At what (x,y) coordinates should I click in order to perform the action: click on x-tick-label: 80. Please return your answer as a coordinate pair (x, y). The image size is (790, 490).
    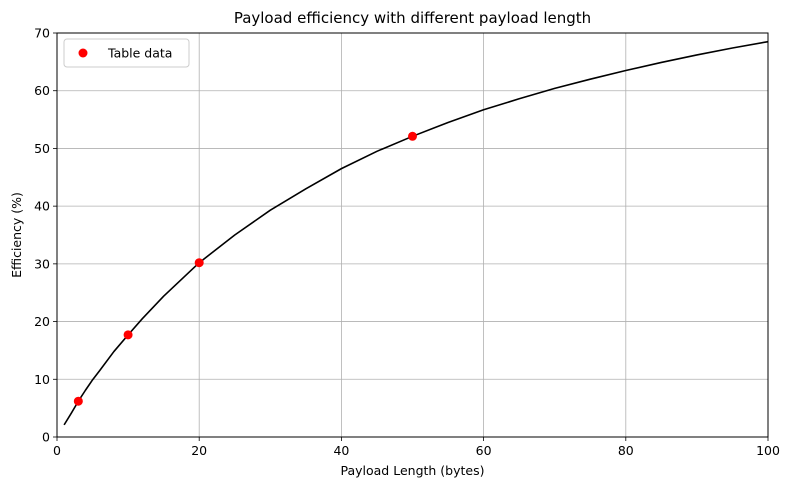
    Looking at the image, I should click on (626, 450).